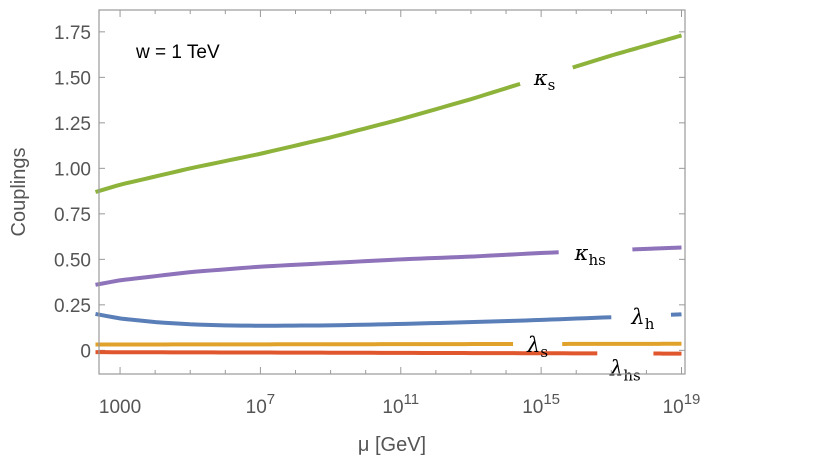 The image size is (830, 466). I want to click on y-tick-label: 0.25, so click(72, 306).